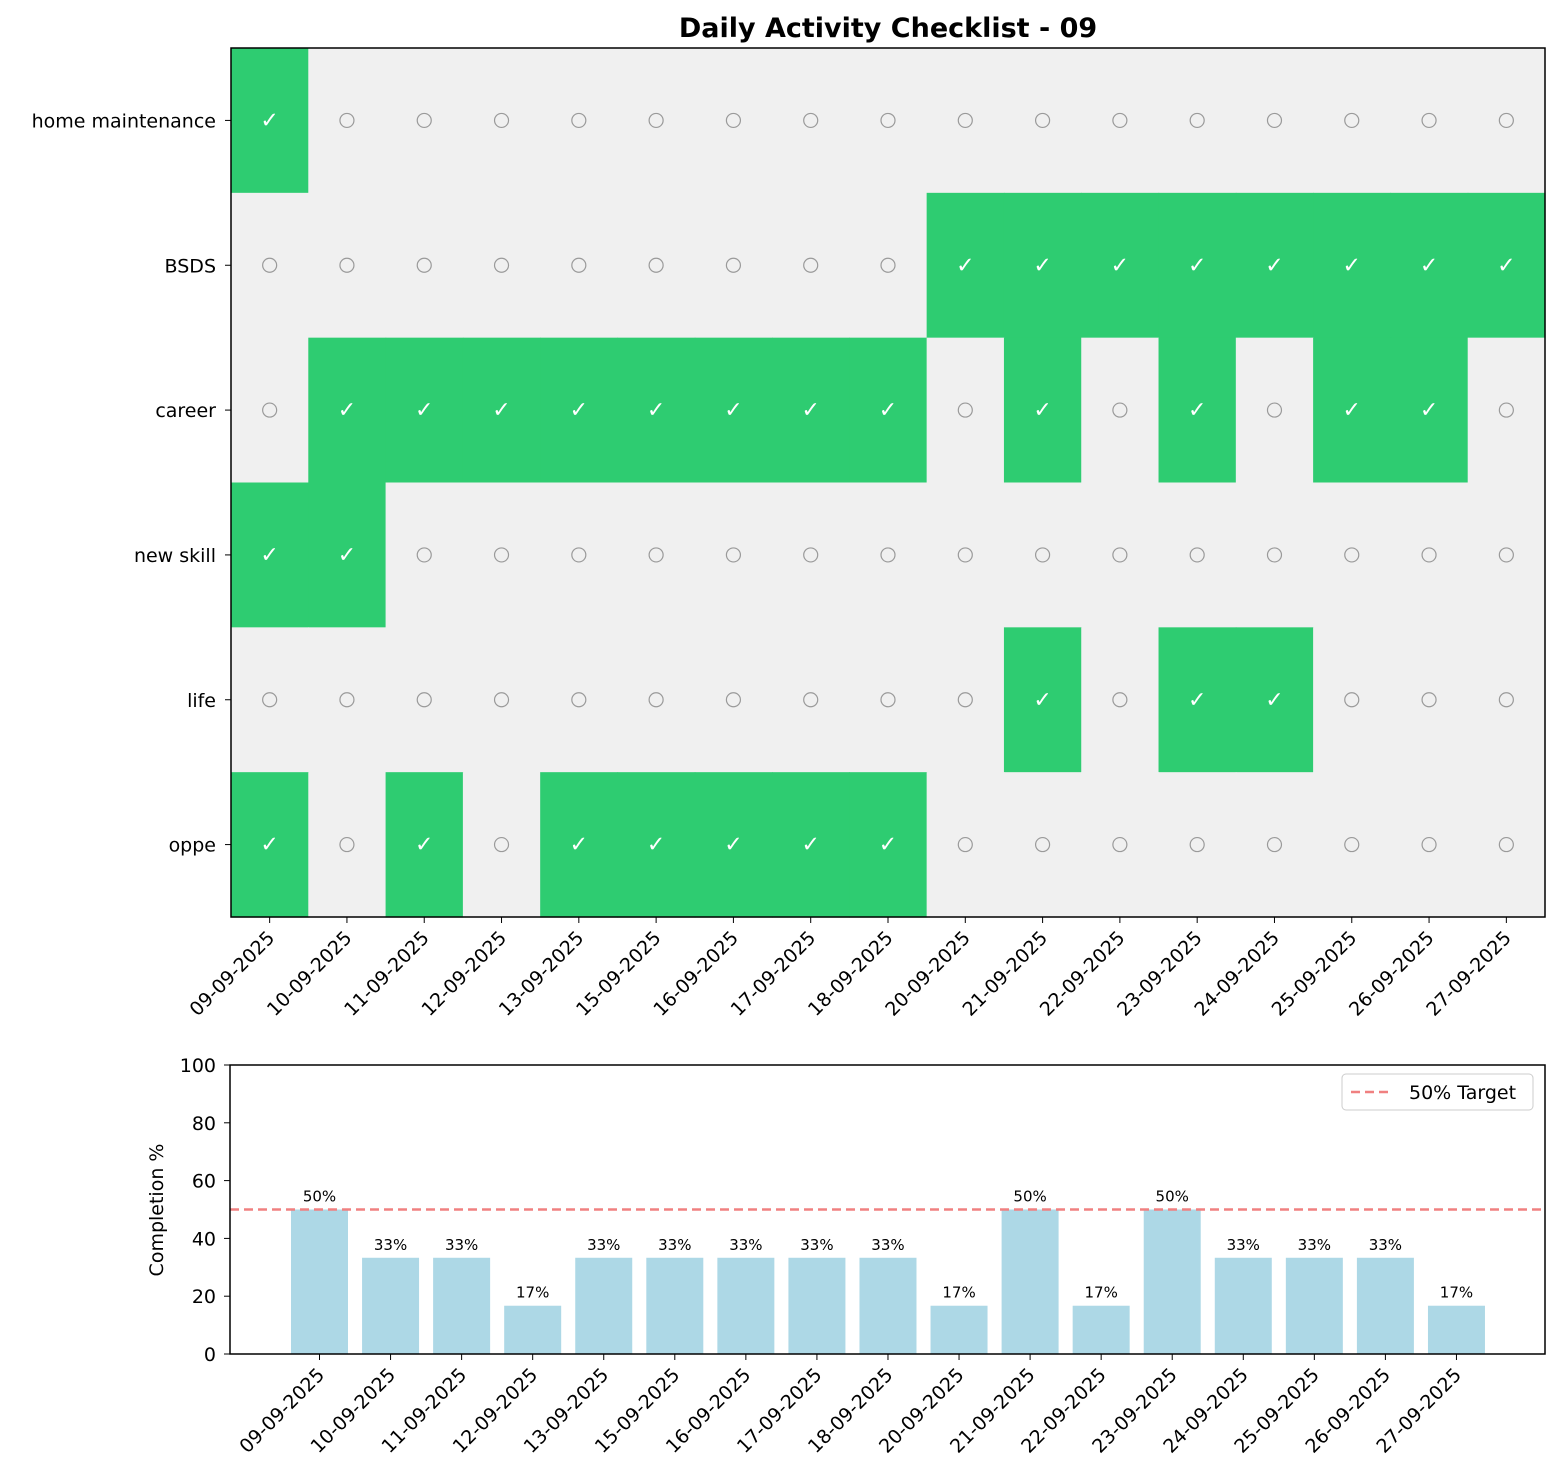 The width and height of the screenshot is (1559, 1483). I want to click on row-label: oppe, so click(192, 846).